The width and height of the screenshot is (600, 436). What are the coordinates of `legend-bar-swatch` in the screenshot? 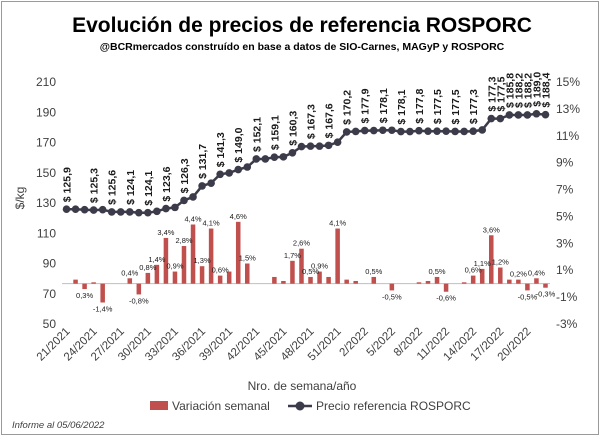 It's located at (159, 405).